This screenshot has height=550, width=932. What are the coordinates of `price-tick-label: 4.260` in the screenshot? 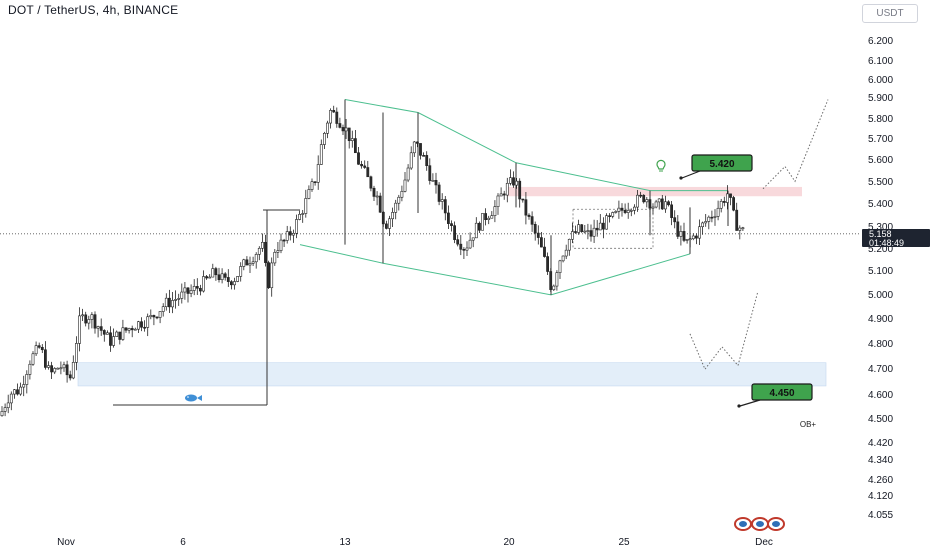 It's located at (880, 480).